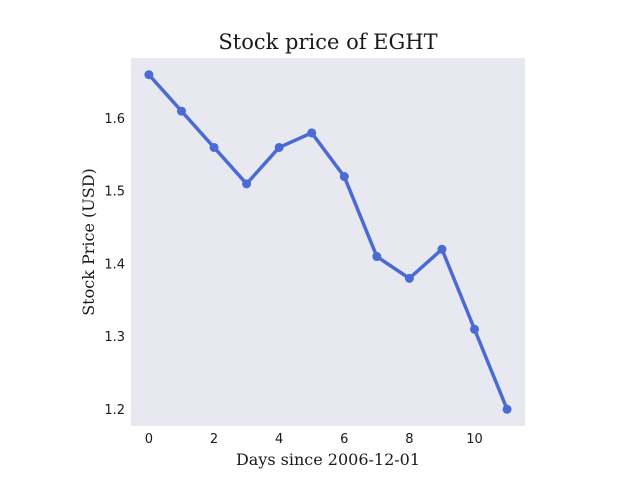 Image resolution: width=640 pixels, height=485 pixels. I want to click on y-tick-label: 1.6, so click(114, 119).